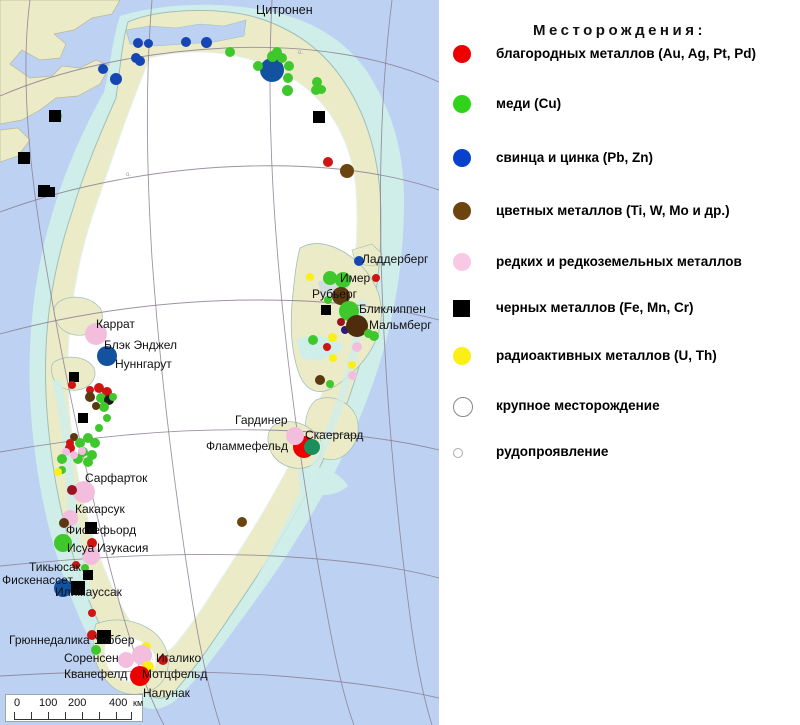  What do you see at coordinates (619, 104) in the screenshot?
I see `legend-copper: меди (Cu)` at bounding box center [619, 104].